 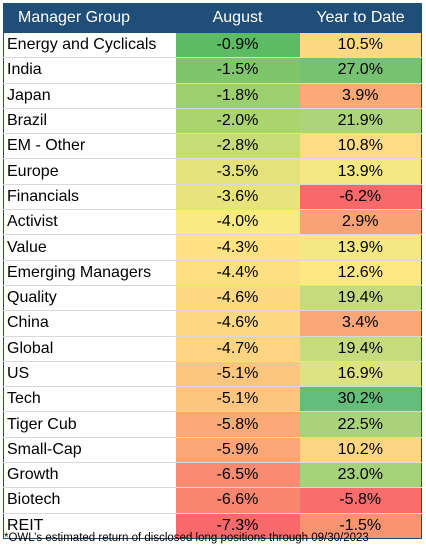 What do you see at coordinates (360, 45) in the screenshot?
I see `ytd-return-cell: 10.5%` at bounding box center [360, 45].